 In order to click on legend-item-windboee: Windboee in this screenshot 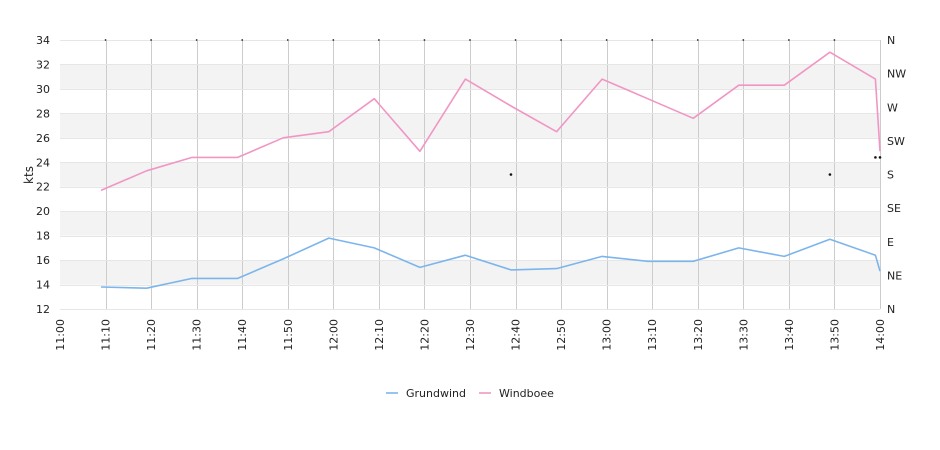, I will do `click(526, 393)`.